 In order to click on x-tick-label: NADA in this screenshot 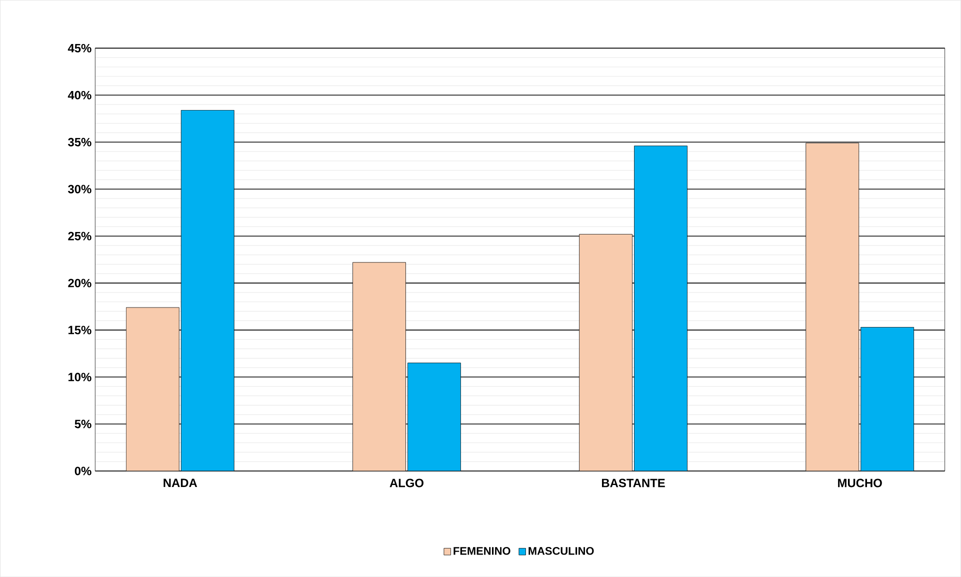, I will do `click(181, 482)`.